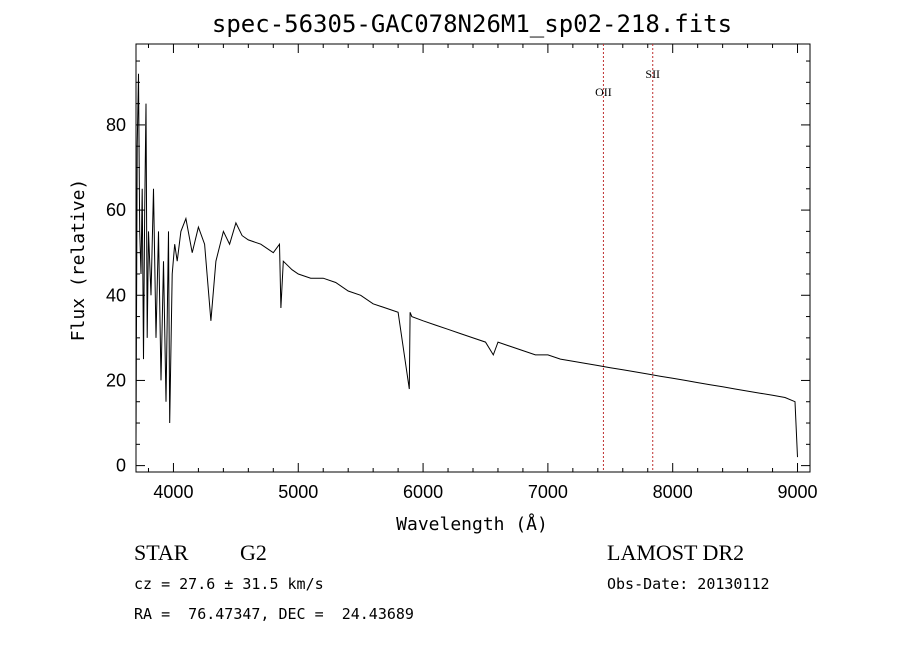 This screenshot has width=900, height=649. What do you see at coordinates (253, 552) in the screenshot?
I see `object-subclass: G2` at bounding box center [253, 552].